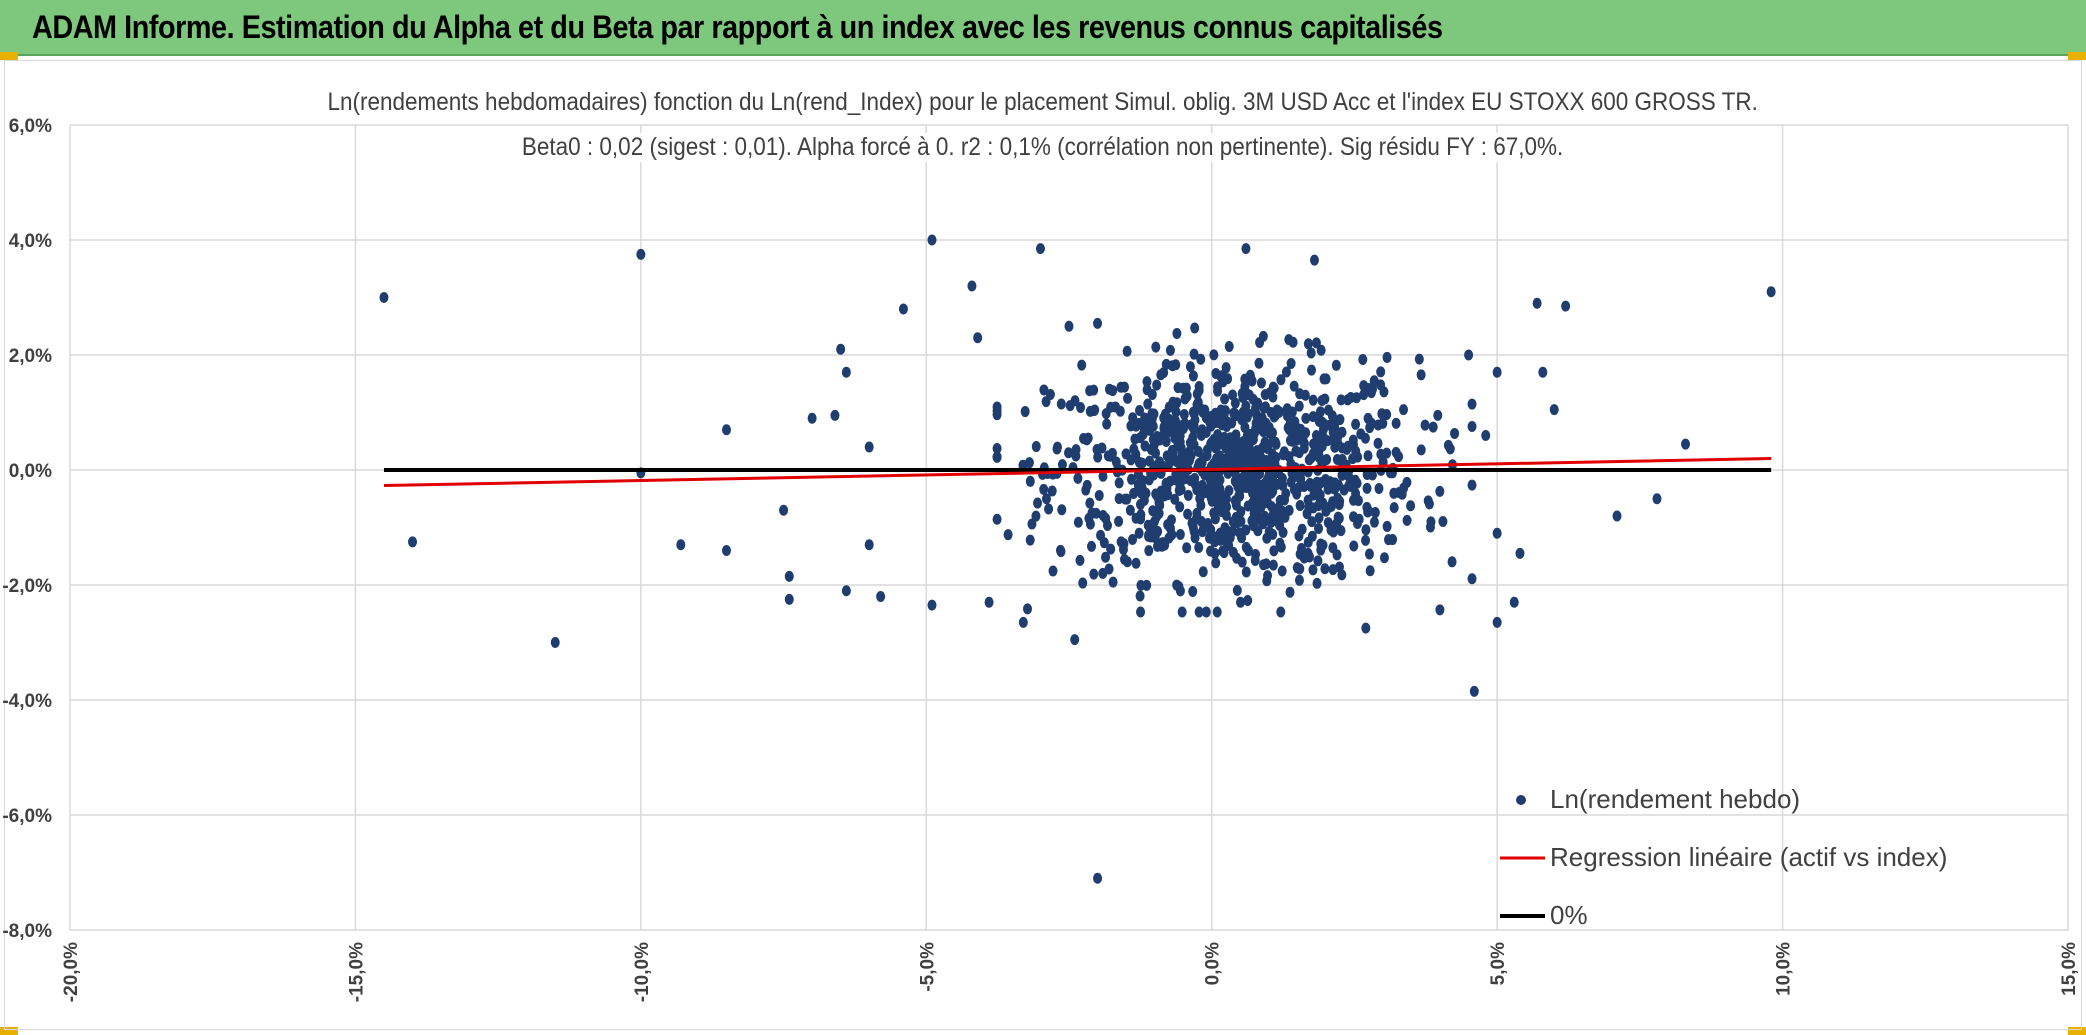  Describe the element at coordinates (30, 356) in the screenshot. I see `y-tick-label: 2,0%` at that location.